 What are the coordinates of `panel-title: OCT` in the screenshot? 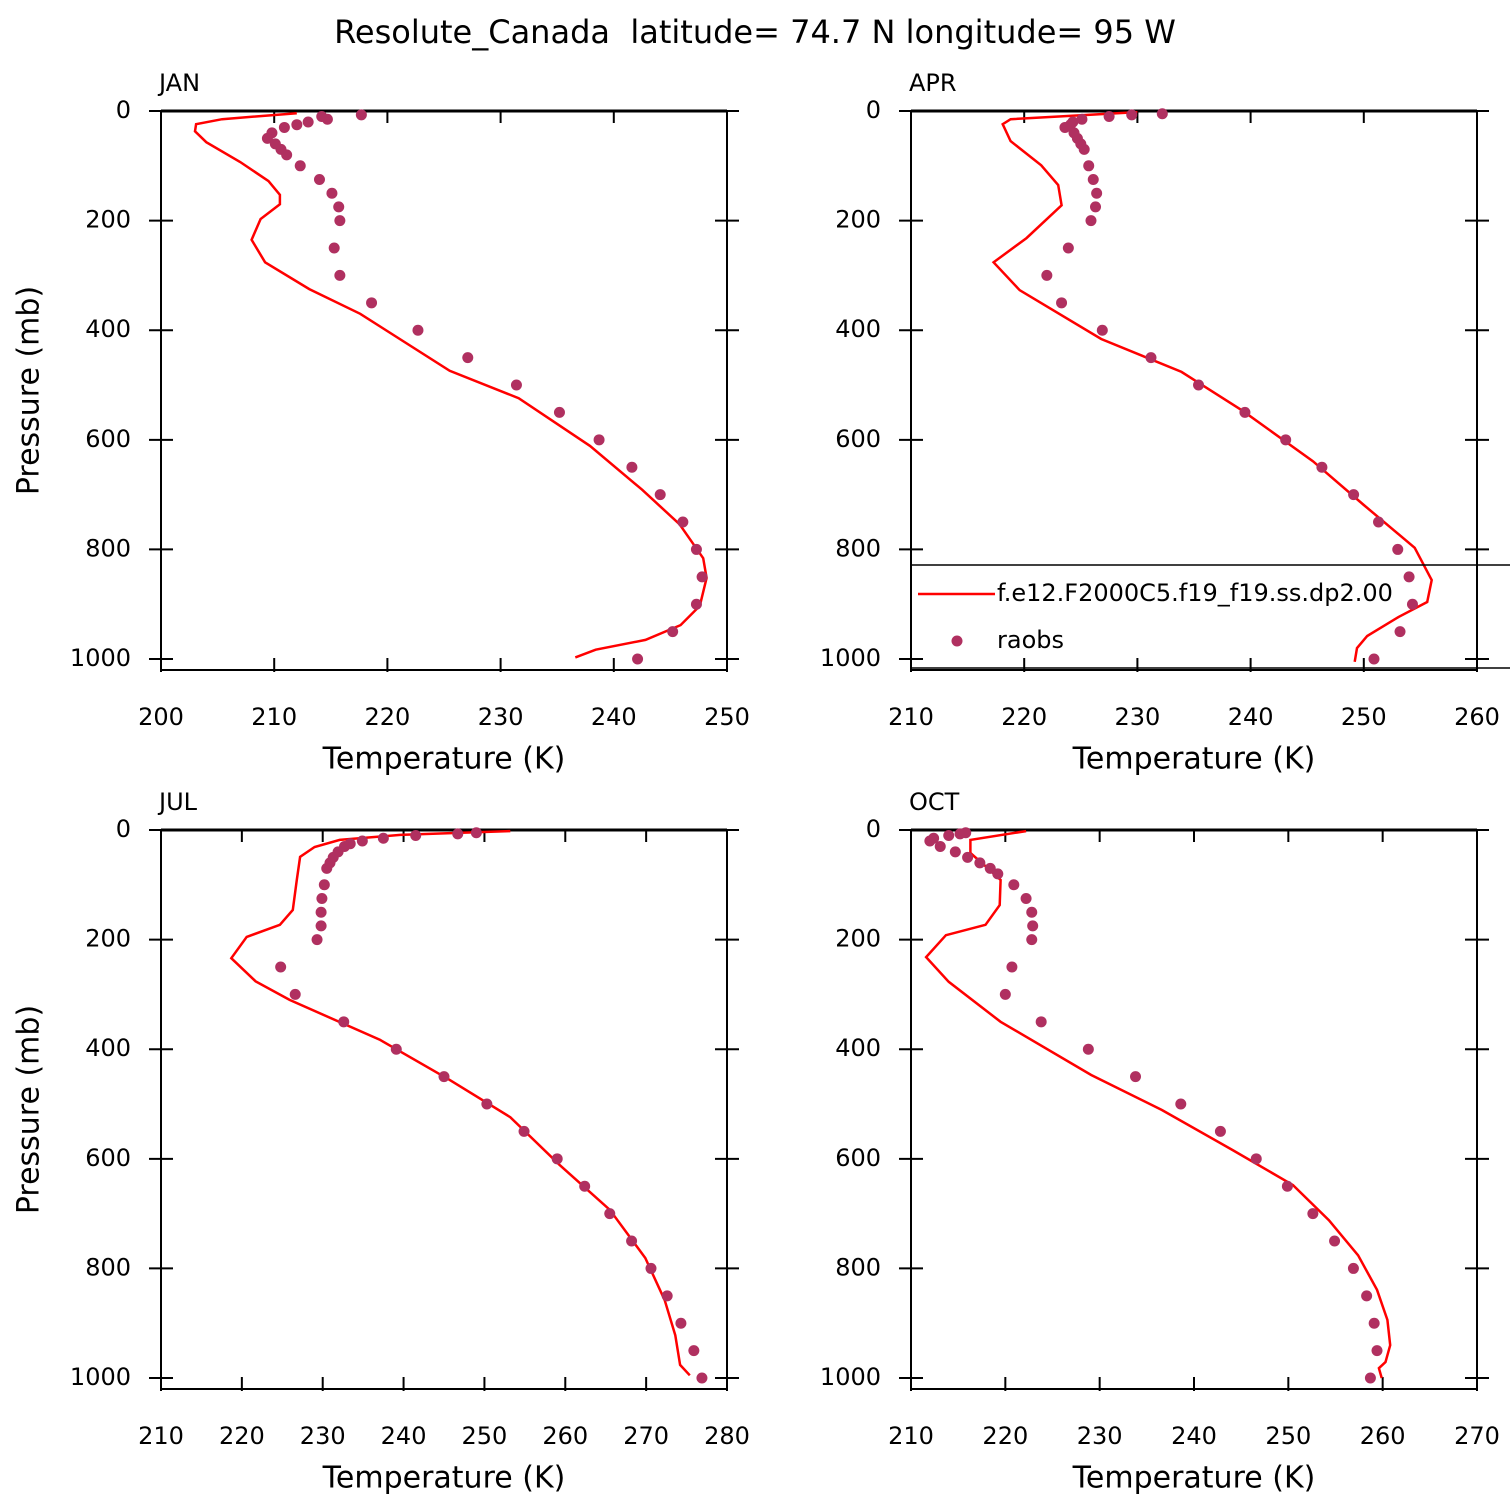 It's located at (934, 802).